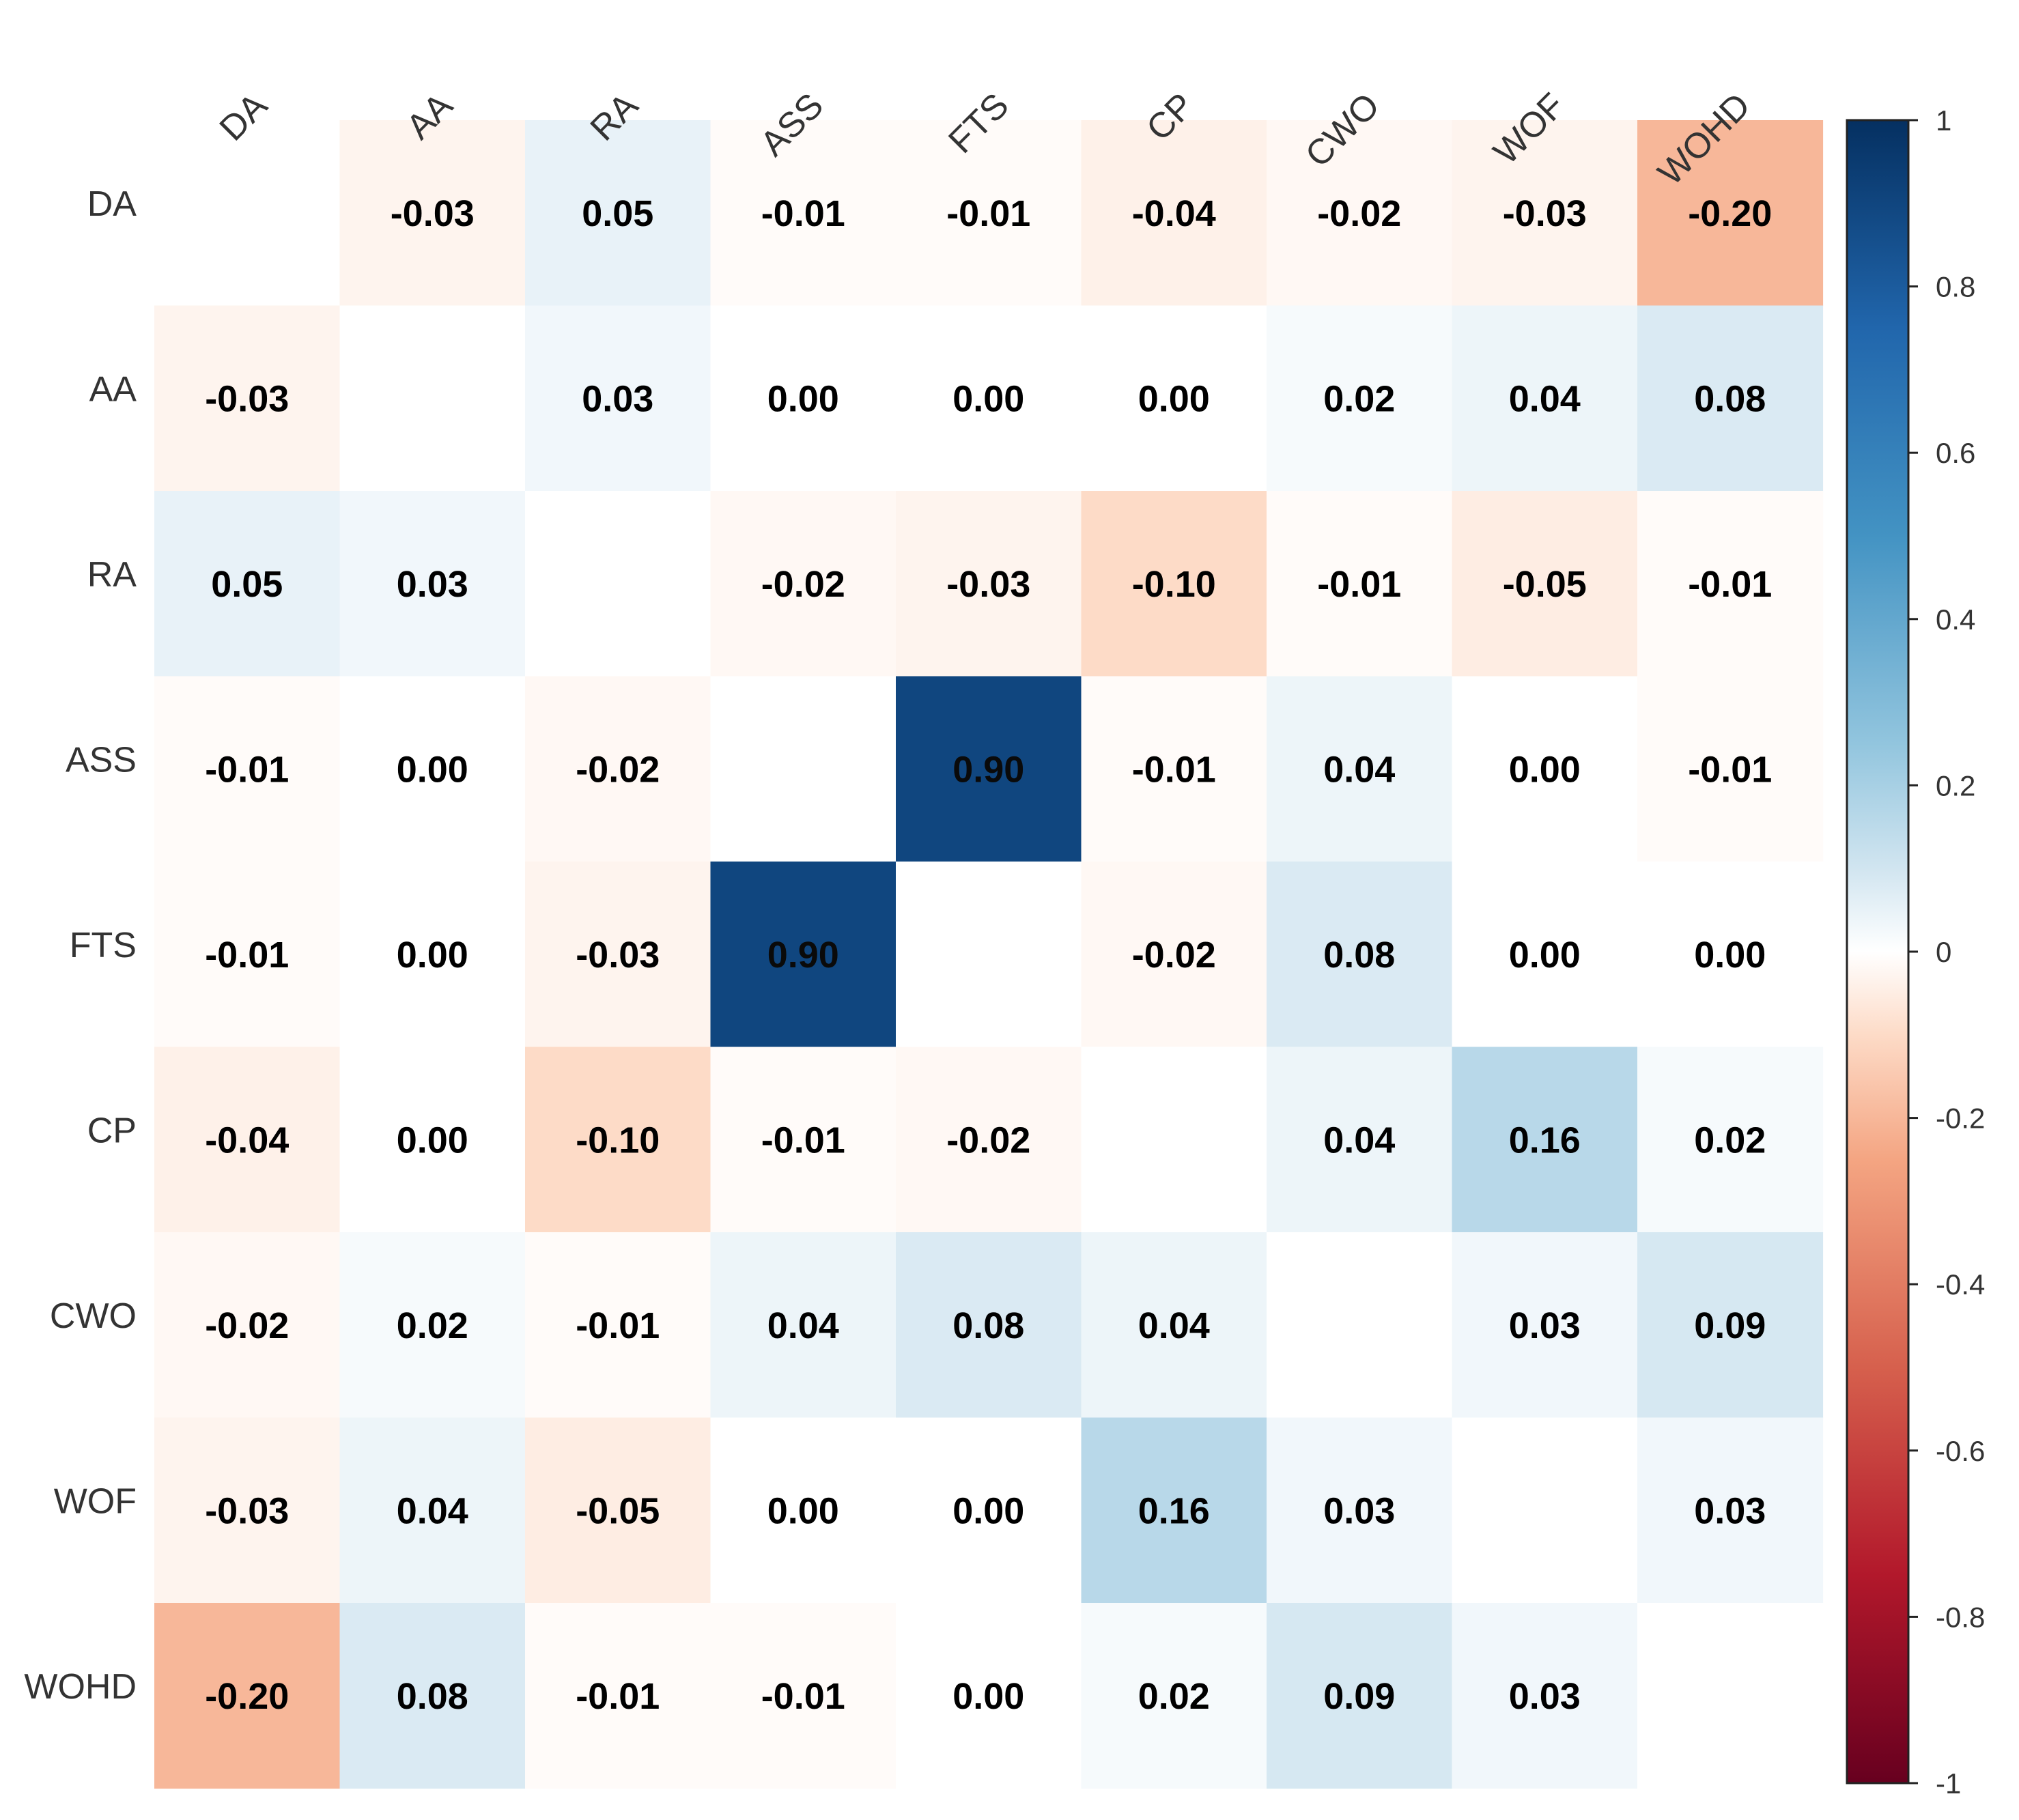 This screenshot has height=1820, width=2019. I want to click on heatmap-cell-cwo-cwo, so click(1360, 1325).